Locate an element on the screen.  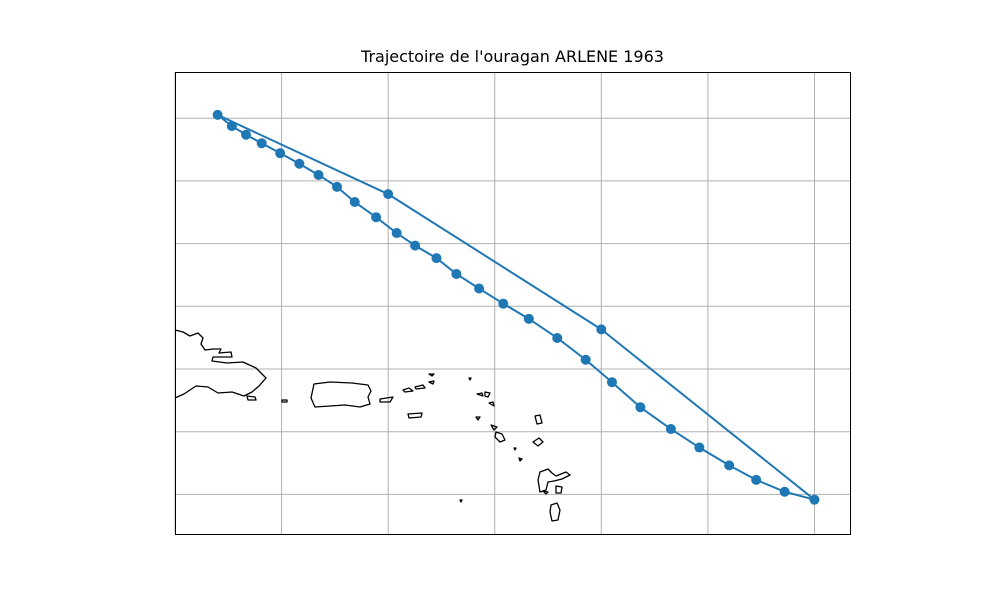
coastline-hispaniola is located at coordinates (220, 364).